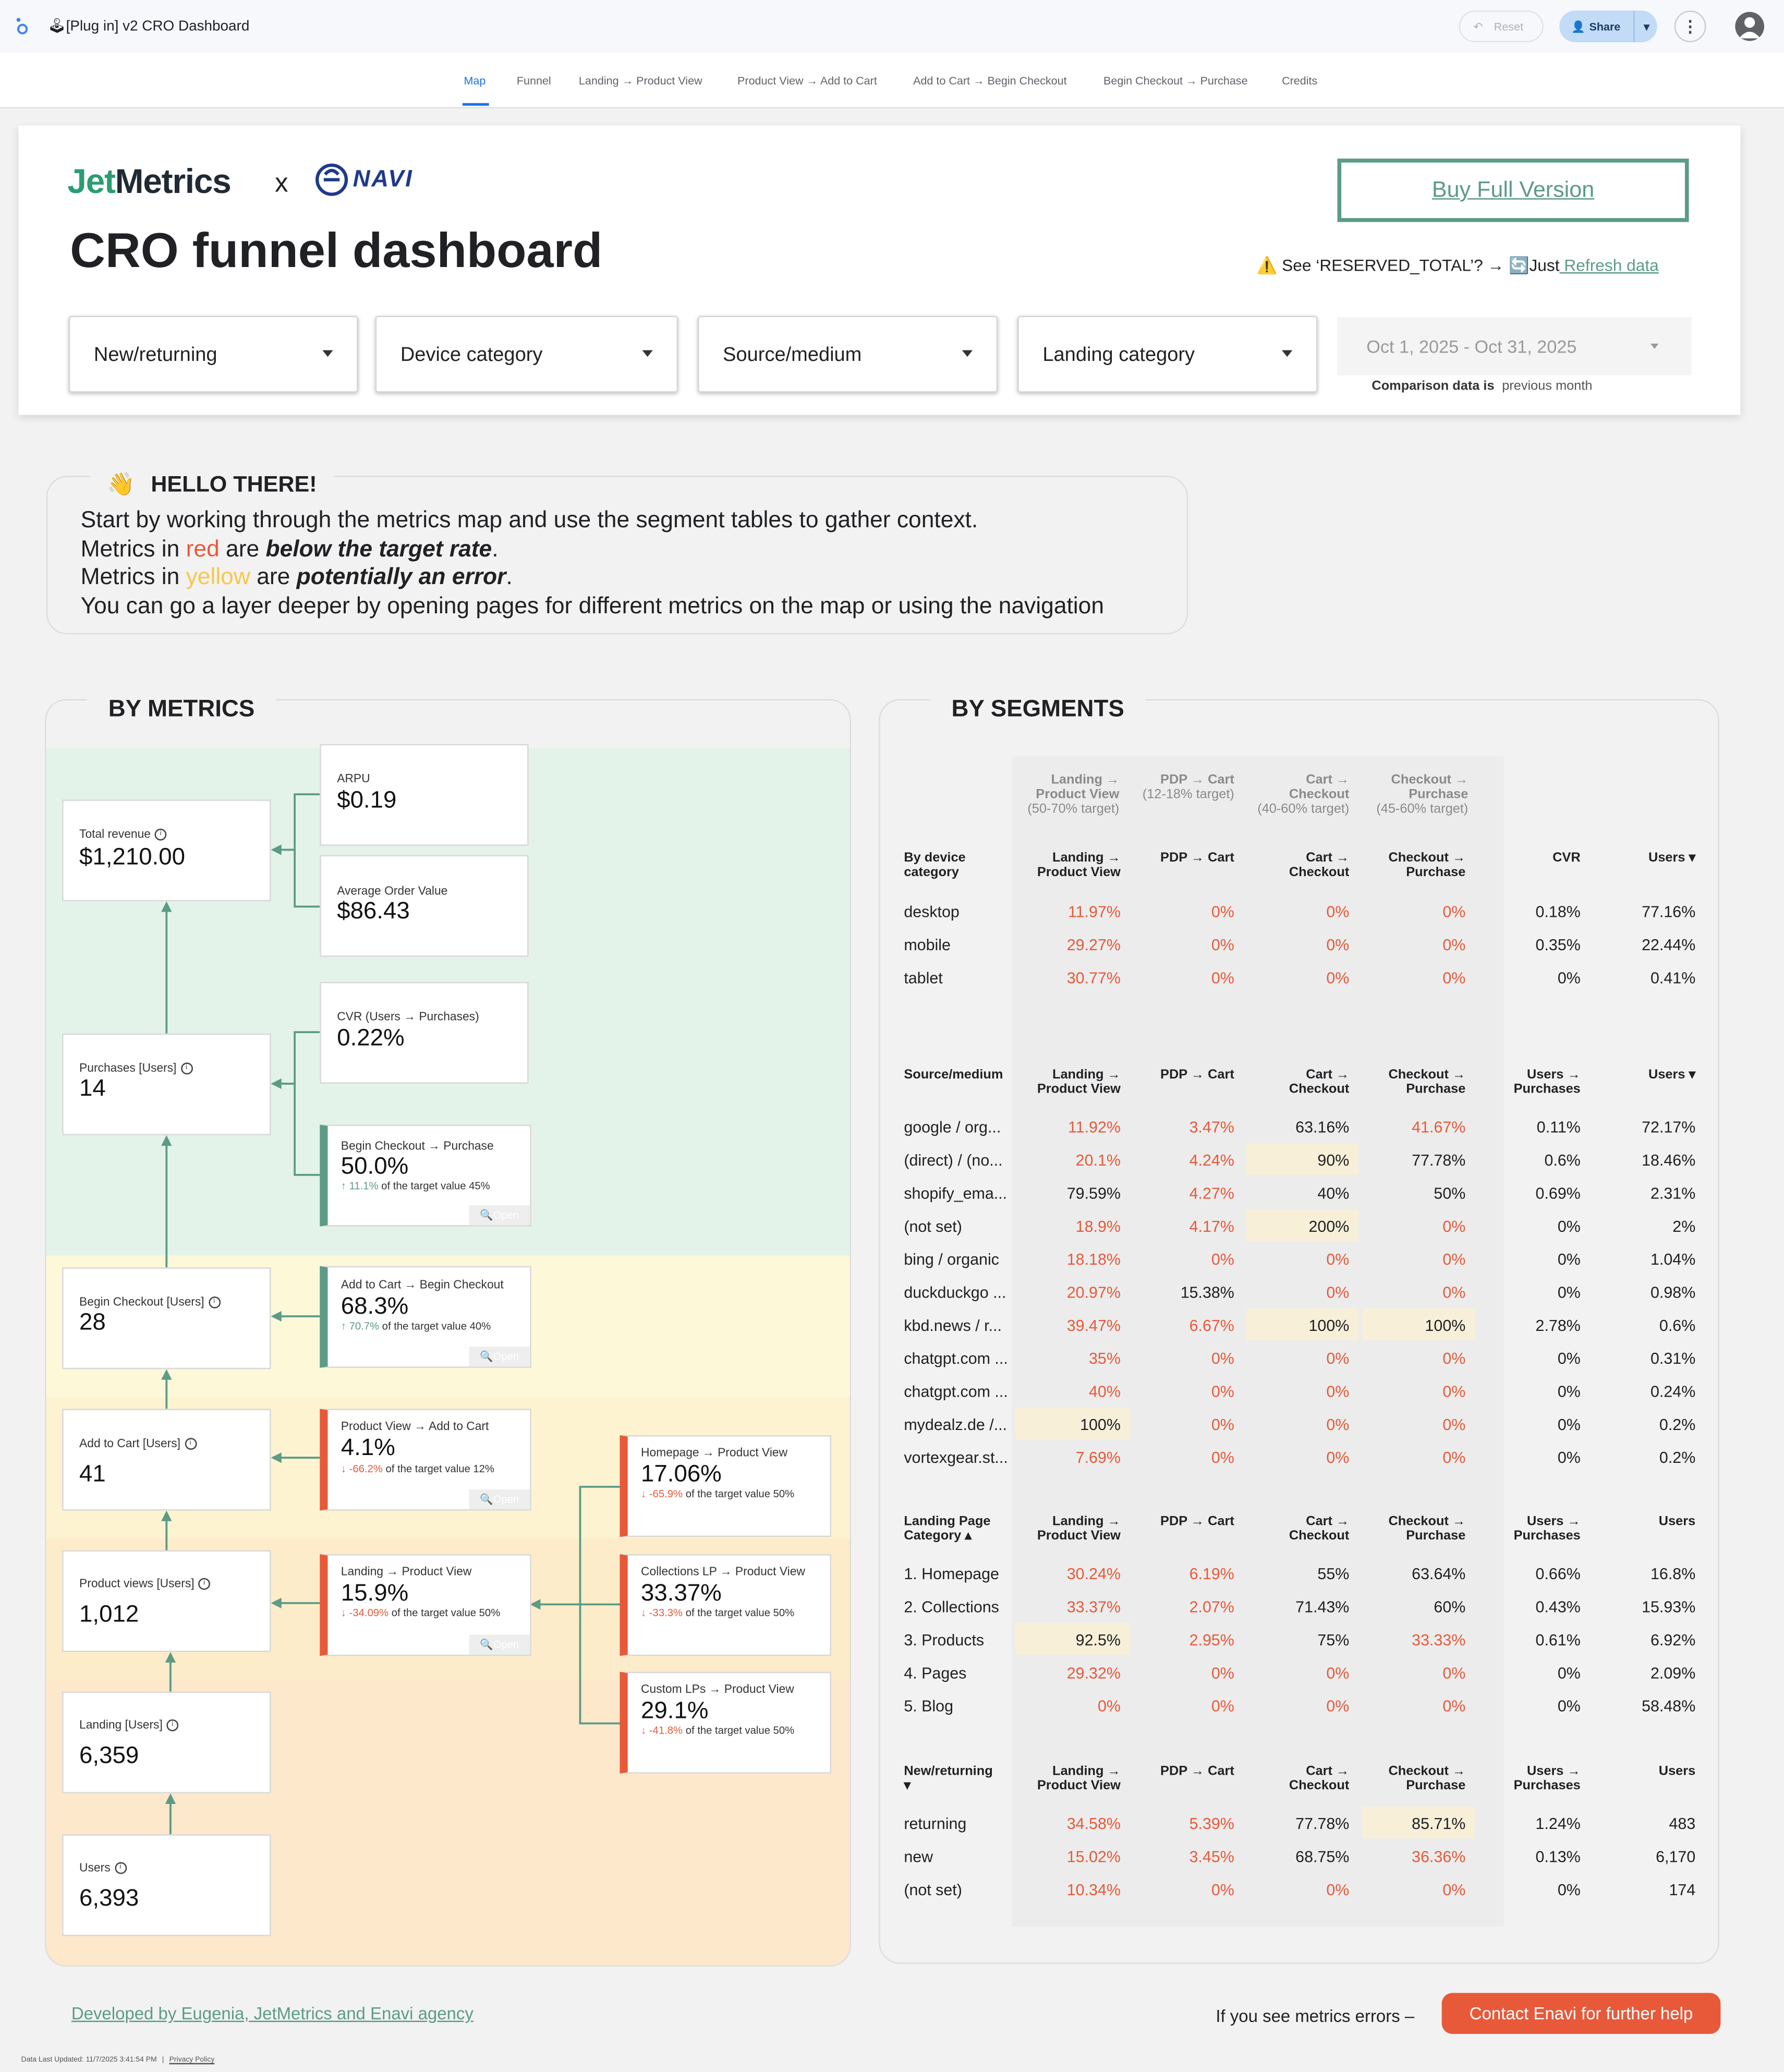 The image size is (1784, 2072). What do you see at coordinates (475, 81) in the screenshot?
I see `tab-map: Map` at bounding box center [475, 81].